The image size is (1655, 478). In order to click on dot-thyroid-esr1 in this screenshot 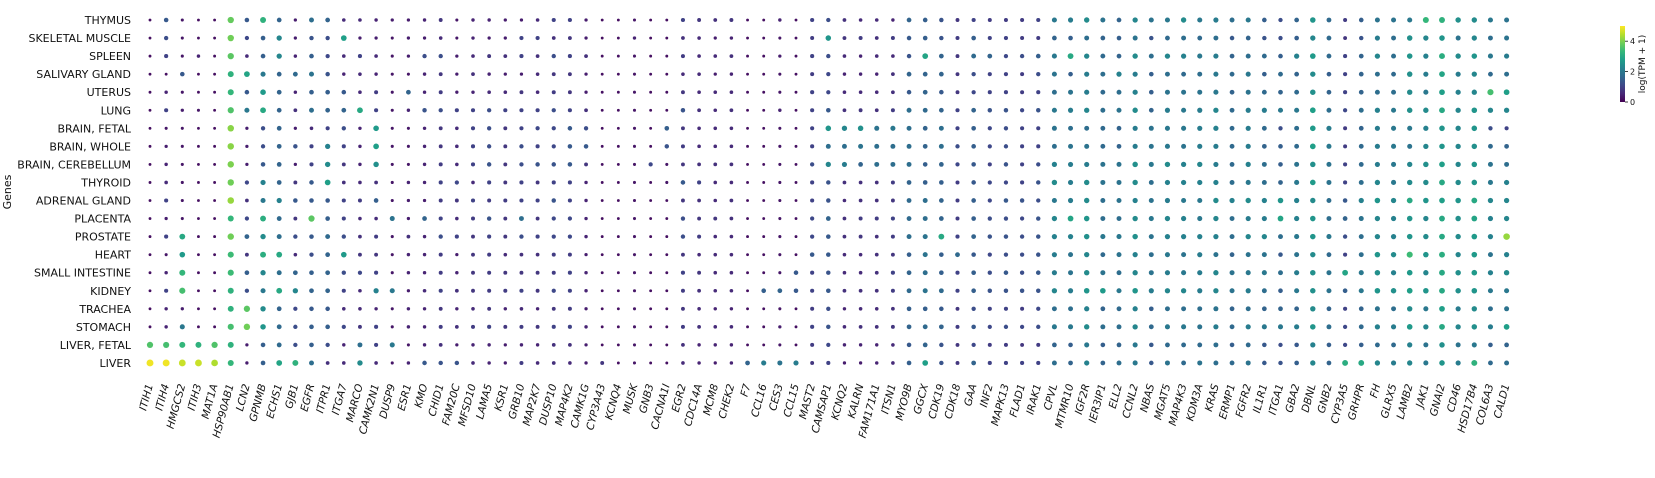, I will do `click(408, 182)`.